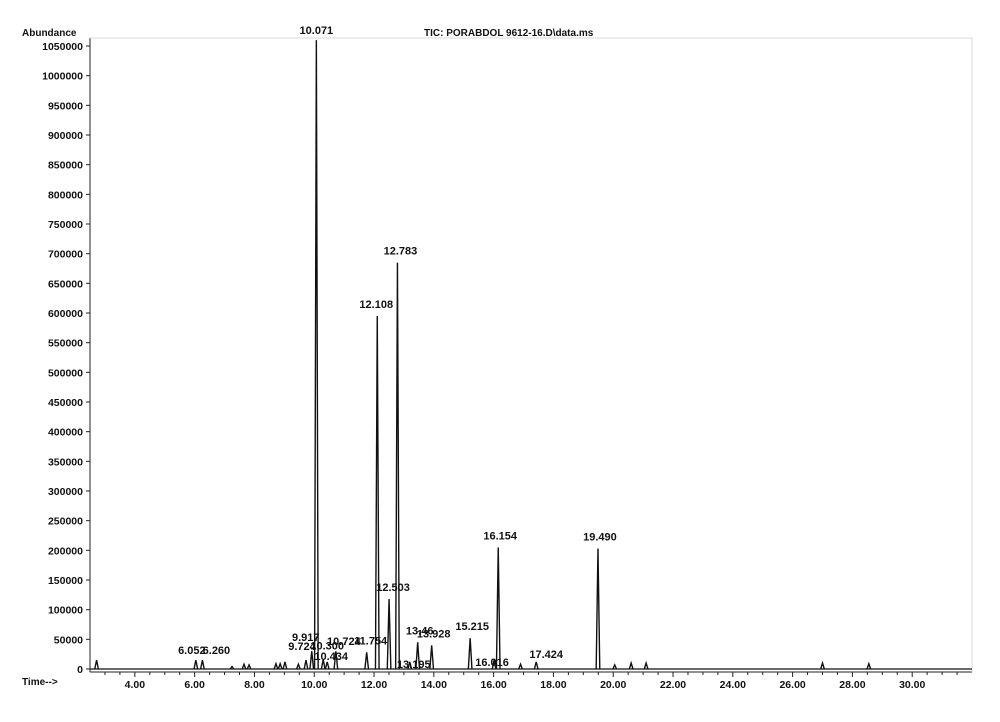 The image size is (1000, 722). What do you see at coordinates (254, 685) in the screenshot?
I see `x-tick-label: 8.00` at bounding box center [254, 685].